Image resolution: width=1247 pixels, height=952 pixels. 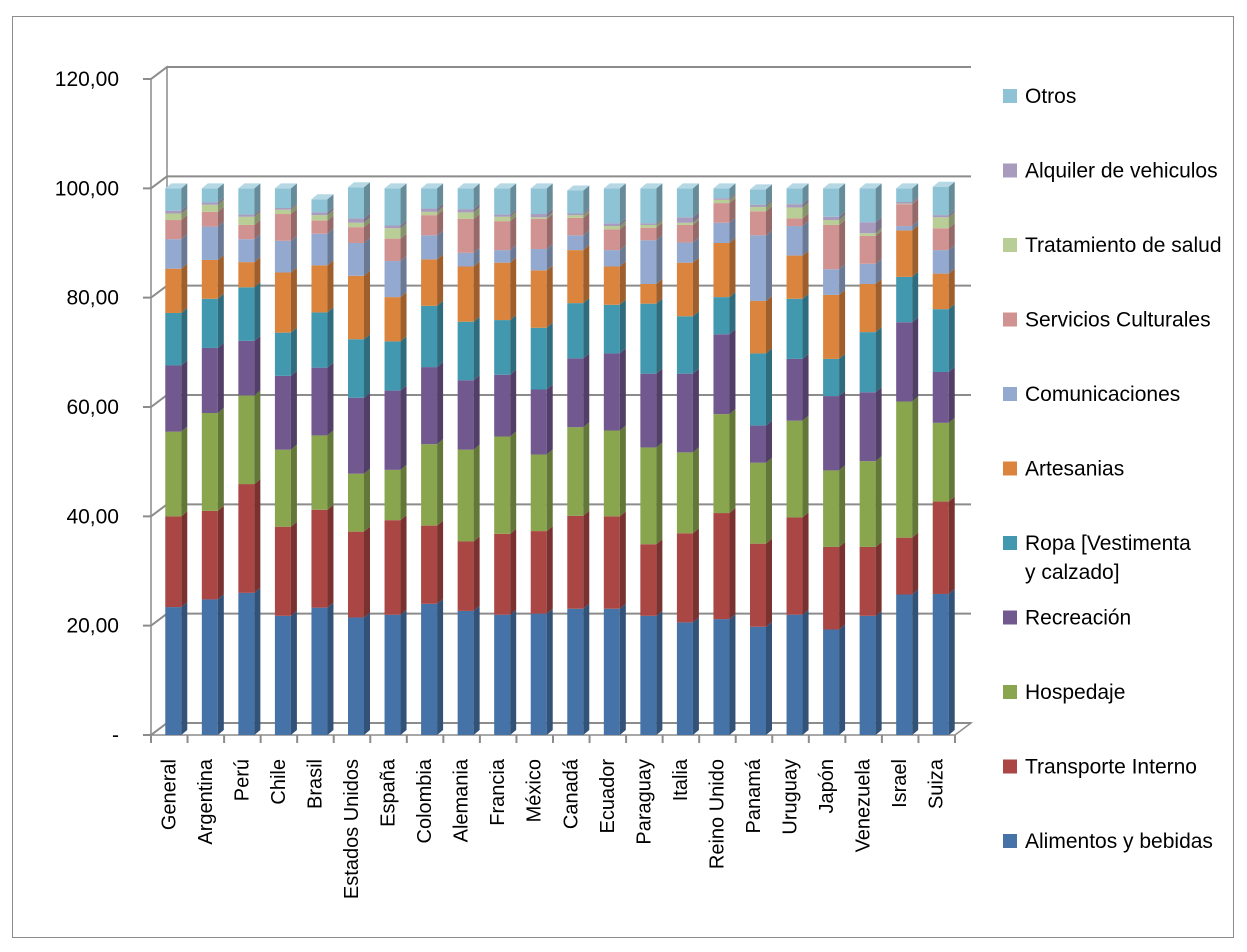 What do you see at coordinates (1064, 692) in the screenshot?
I see `legend-item: Hospedaje` at bounding box center [1064, 692].